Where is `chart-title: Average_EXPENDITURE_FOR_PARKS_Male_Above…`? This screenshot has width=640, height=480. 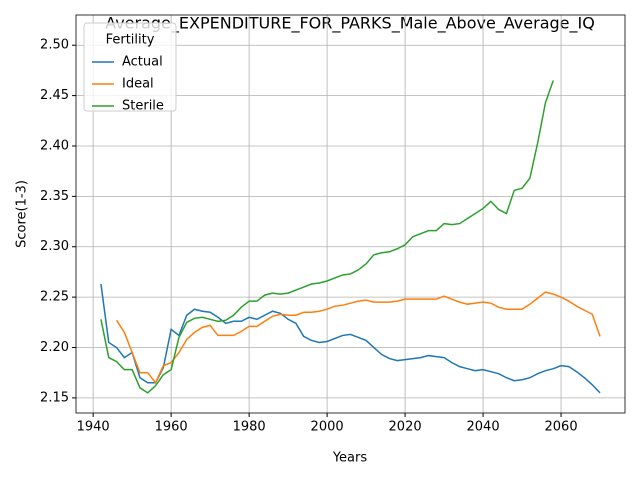 chart-title: Average_EXPENDITURE_FOR_PARKS_Male_Above… is located at coordinates (350, 24).